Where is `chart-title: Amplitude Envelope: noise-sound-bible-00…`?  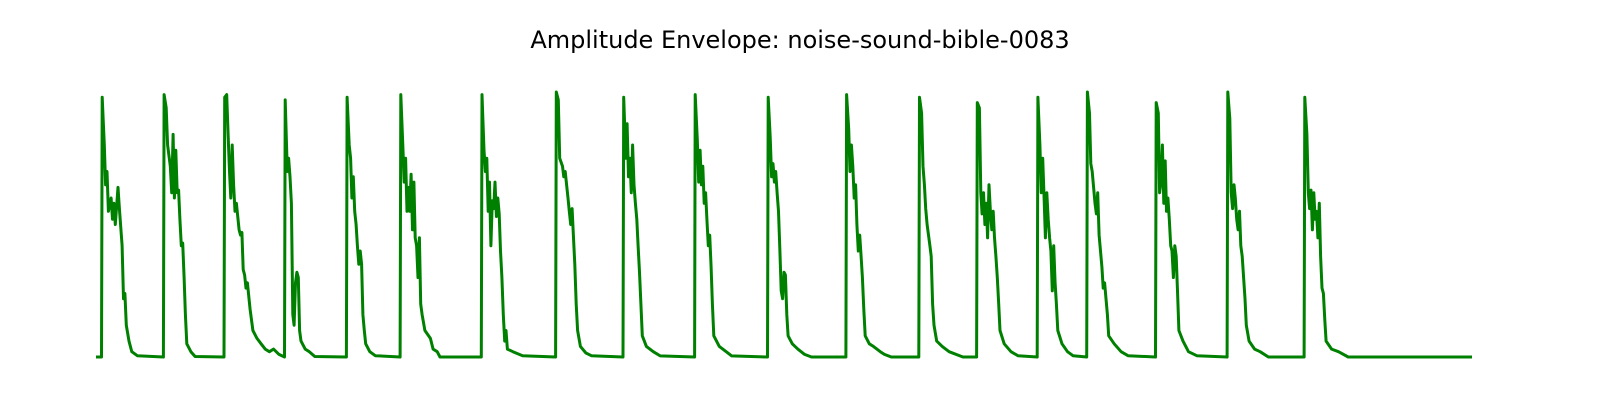
chart-title: Amplitude Envelope: noise-sound-bible-00… is located at coordinates (800, 40).